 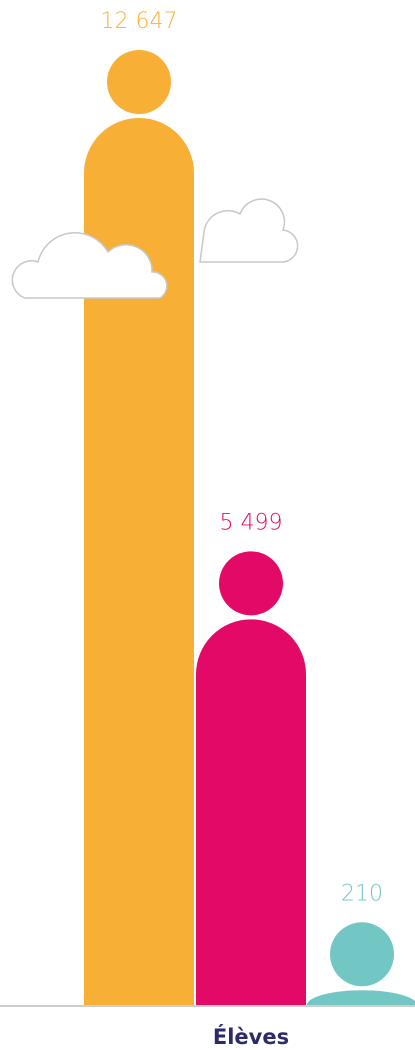 I want to click on clouds, so click(x=155, y=248).